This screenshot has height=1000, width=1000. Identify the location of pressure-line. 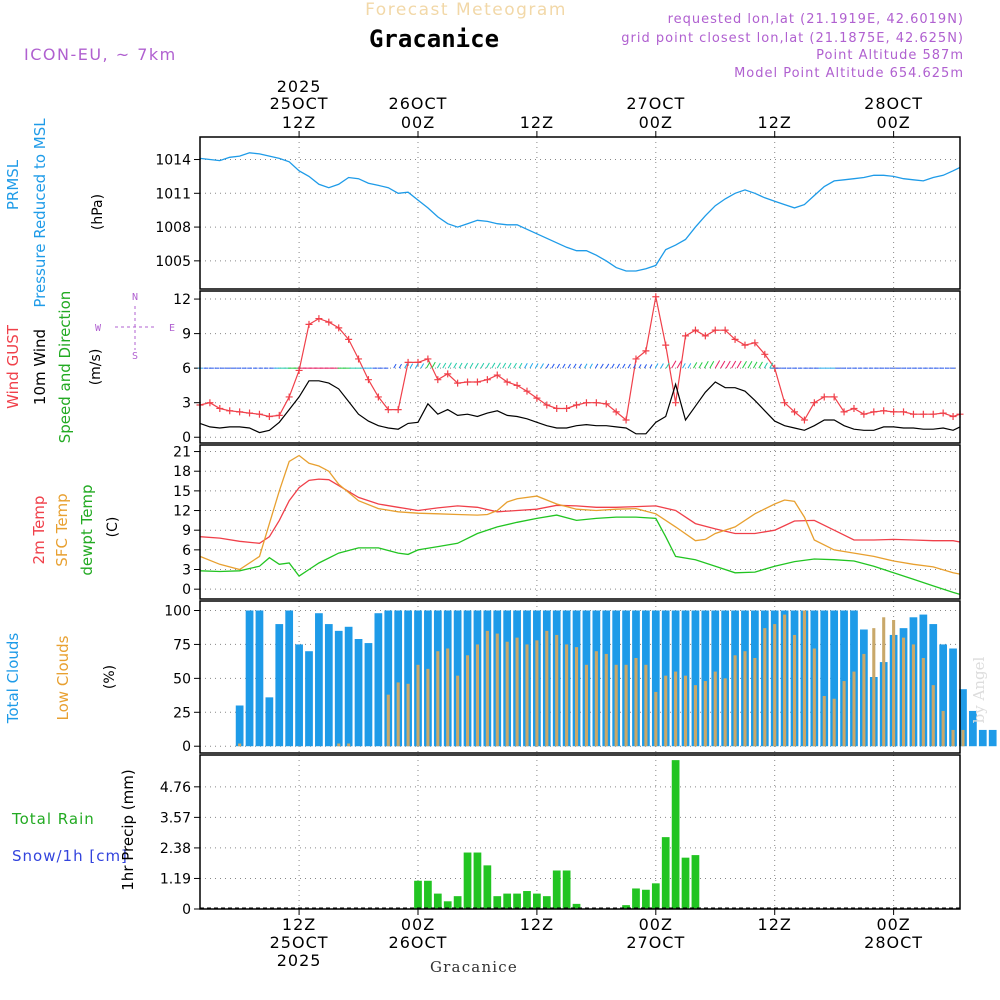
(580, 212).